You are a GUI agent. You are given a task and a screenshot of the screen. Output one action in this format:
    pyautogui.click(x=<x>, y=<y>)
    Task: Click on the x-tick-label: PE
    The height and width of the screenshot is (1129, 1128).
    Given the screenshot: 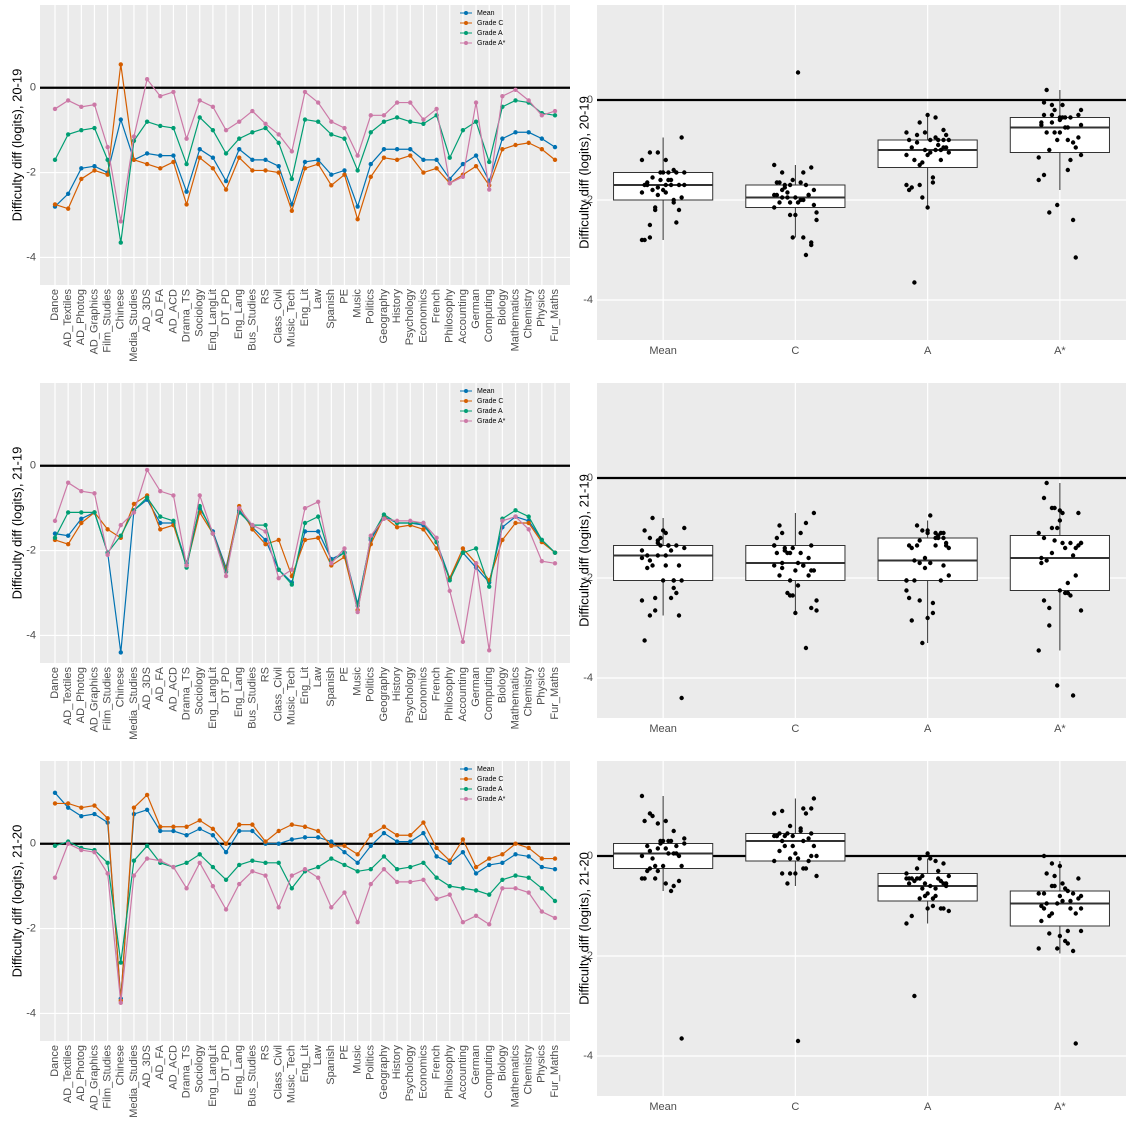 What is the action you would take?
    pyautogui.click(x=344, y=296)
    